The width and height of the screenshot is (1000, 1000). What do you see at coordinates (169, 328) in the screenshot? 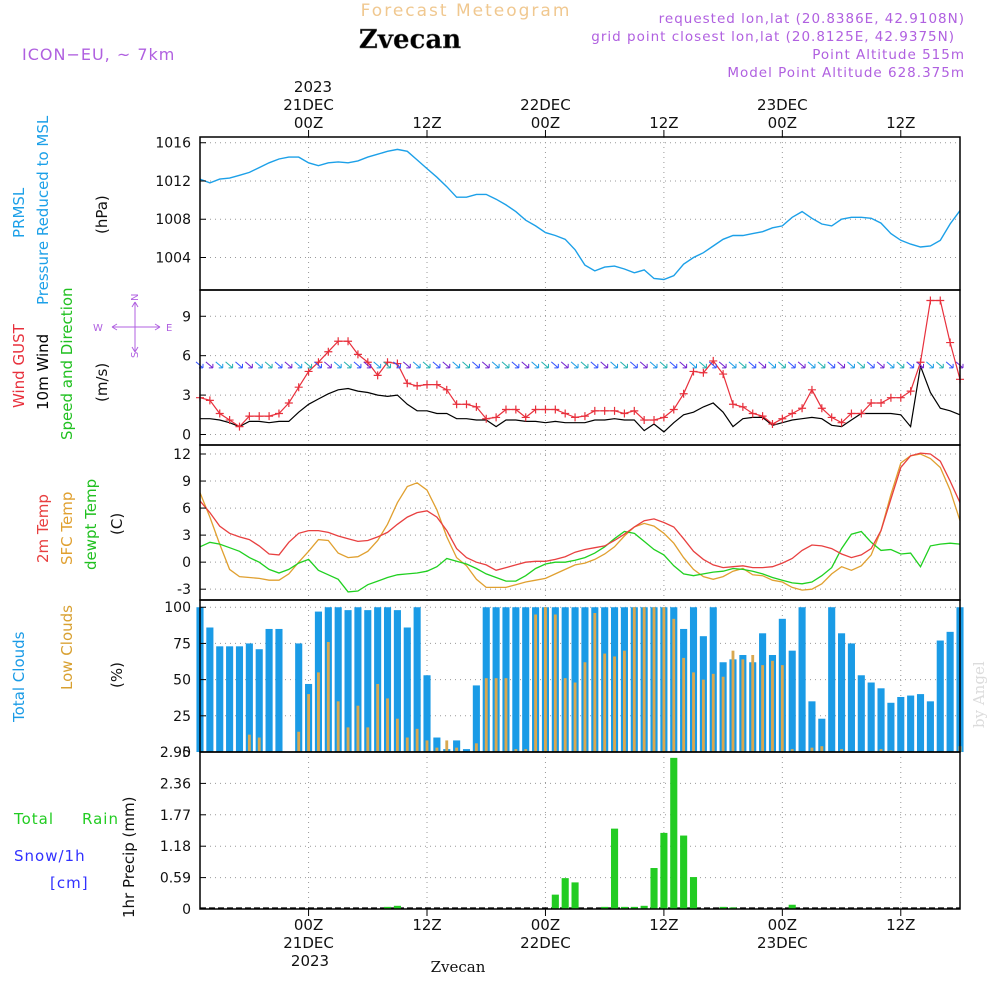
I see `compass-east: E` at bounding box center [169, 328].